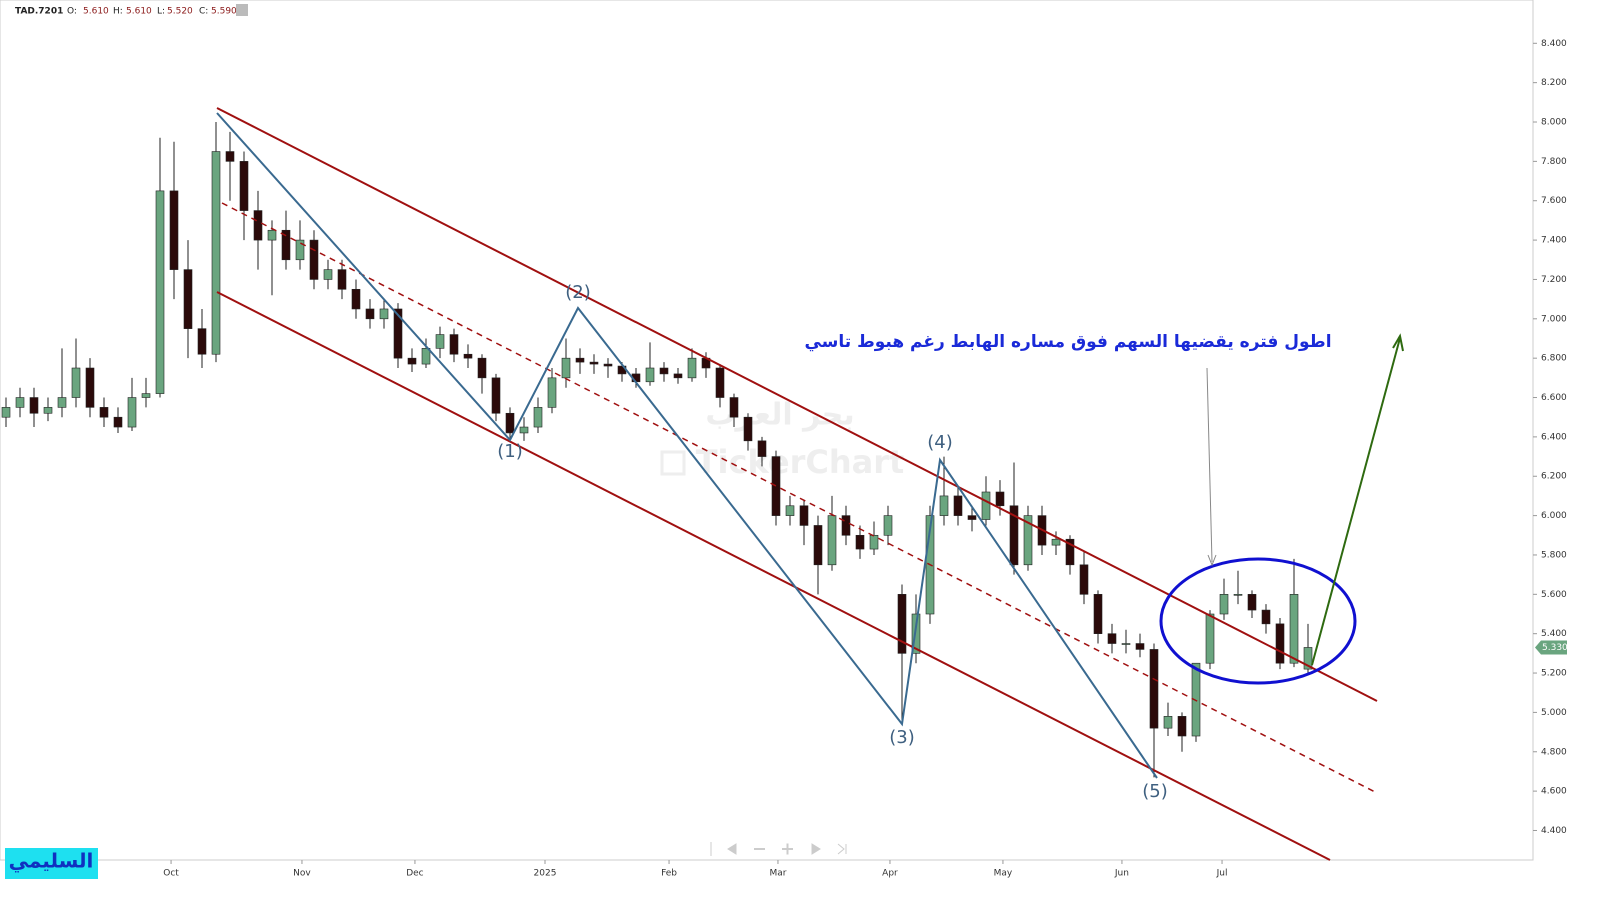 This screenshot has width=1597, height=899. What do you see at coordinates (1554, 44) in the screenshot?
I see `y-tick-label: 8.400` at bounding box center [1554, 44].